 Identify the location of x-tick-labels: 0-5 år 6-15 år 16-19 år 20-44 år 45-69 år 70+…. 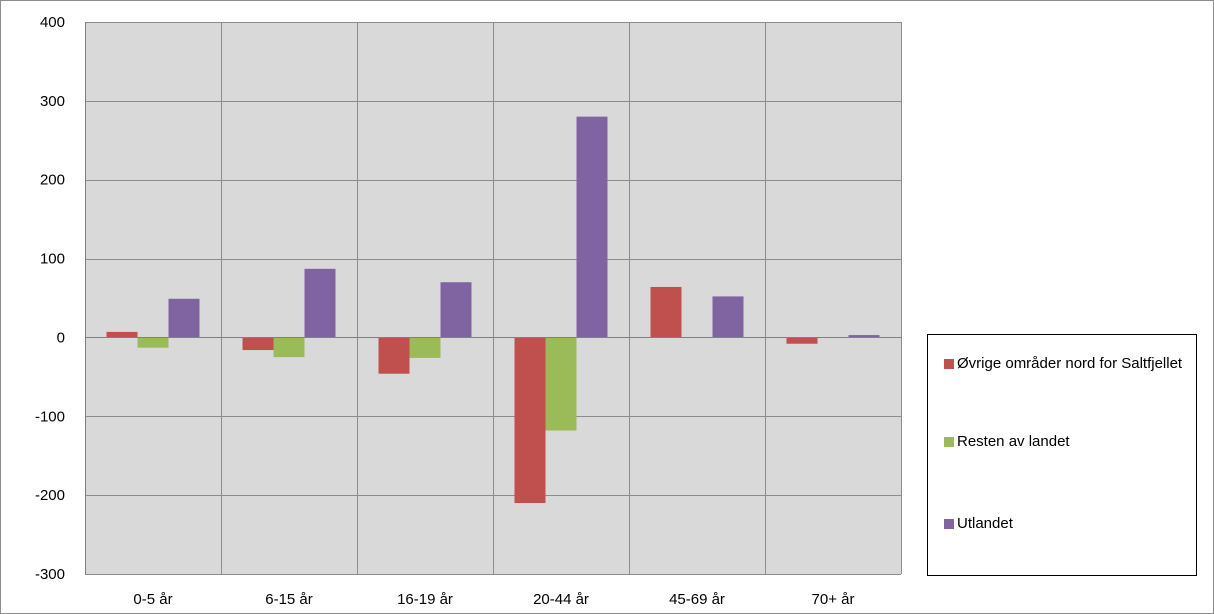
(493, 599).